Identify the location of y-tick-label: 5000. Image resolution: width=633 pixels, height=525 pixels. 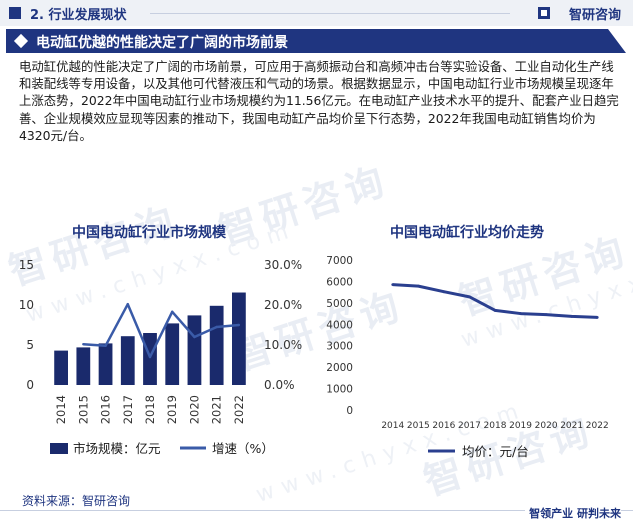
(339, 304).